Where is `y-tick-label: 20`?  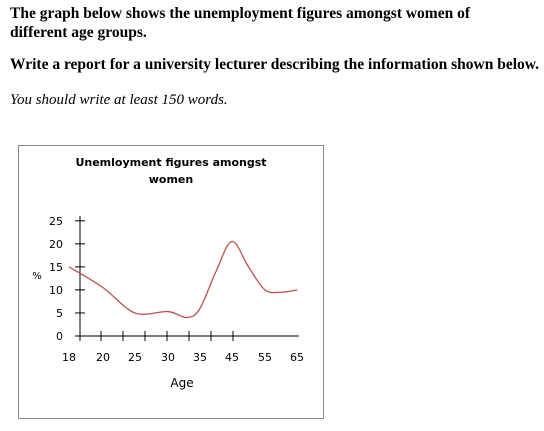 y-tick-label: 20 is located at coordinates (56, 244).